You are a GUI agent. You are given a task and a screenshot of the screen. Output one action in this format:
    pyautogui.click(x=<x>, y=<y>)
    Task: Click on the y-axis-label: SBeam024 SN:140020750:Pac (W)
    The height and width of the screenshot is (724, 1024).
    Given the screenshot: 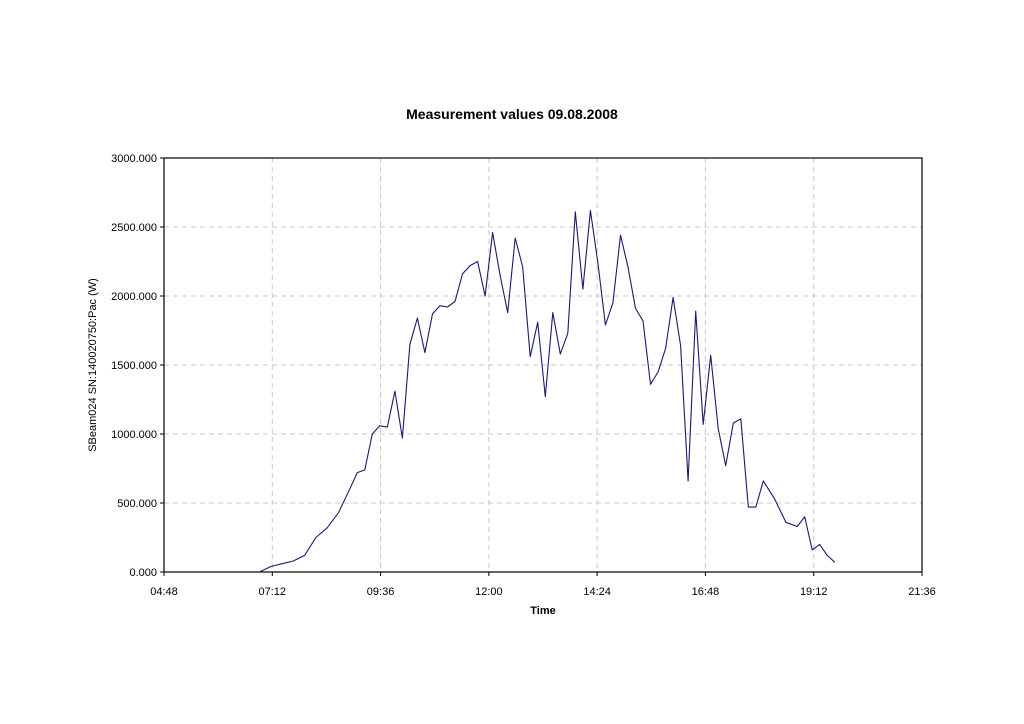 What is the action you would take?
    pyautogui.click(x=93, y=365)
    